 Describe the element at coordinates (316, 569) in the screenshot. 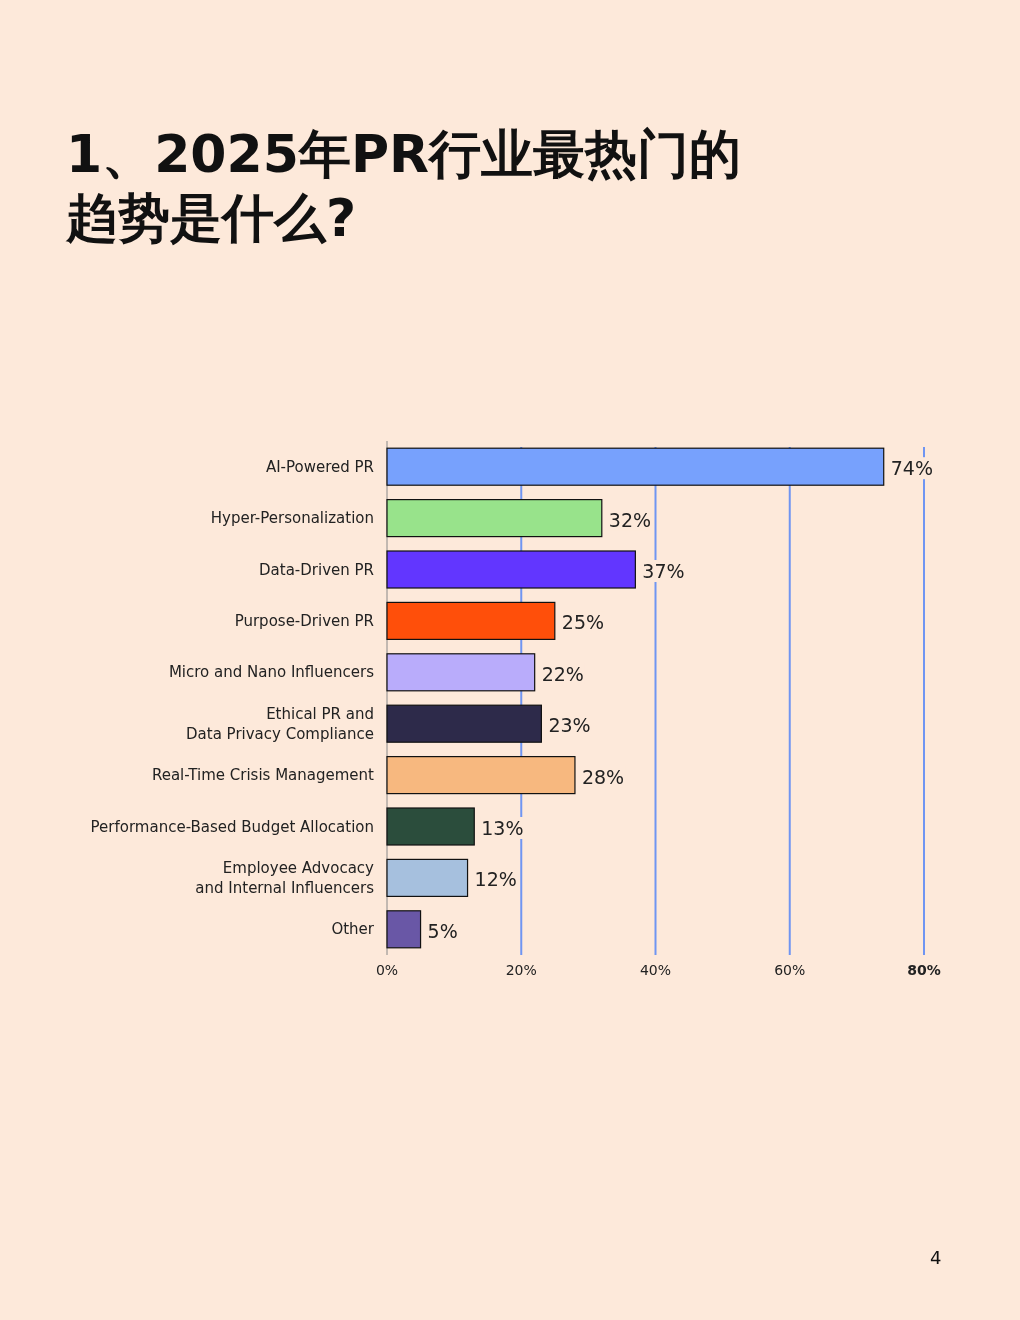

I see `y-tick-label: Data-Driven PR` at that location.